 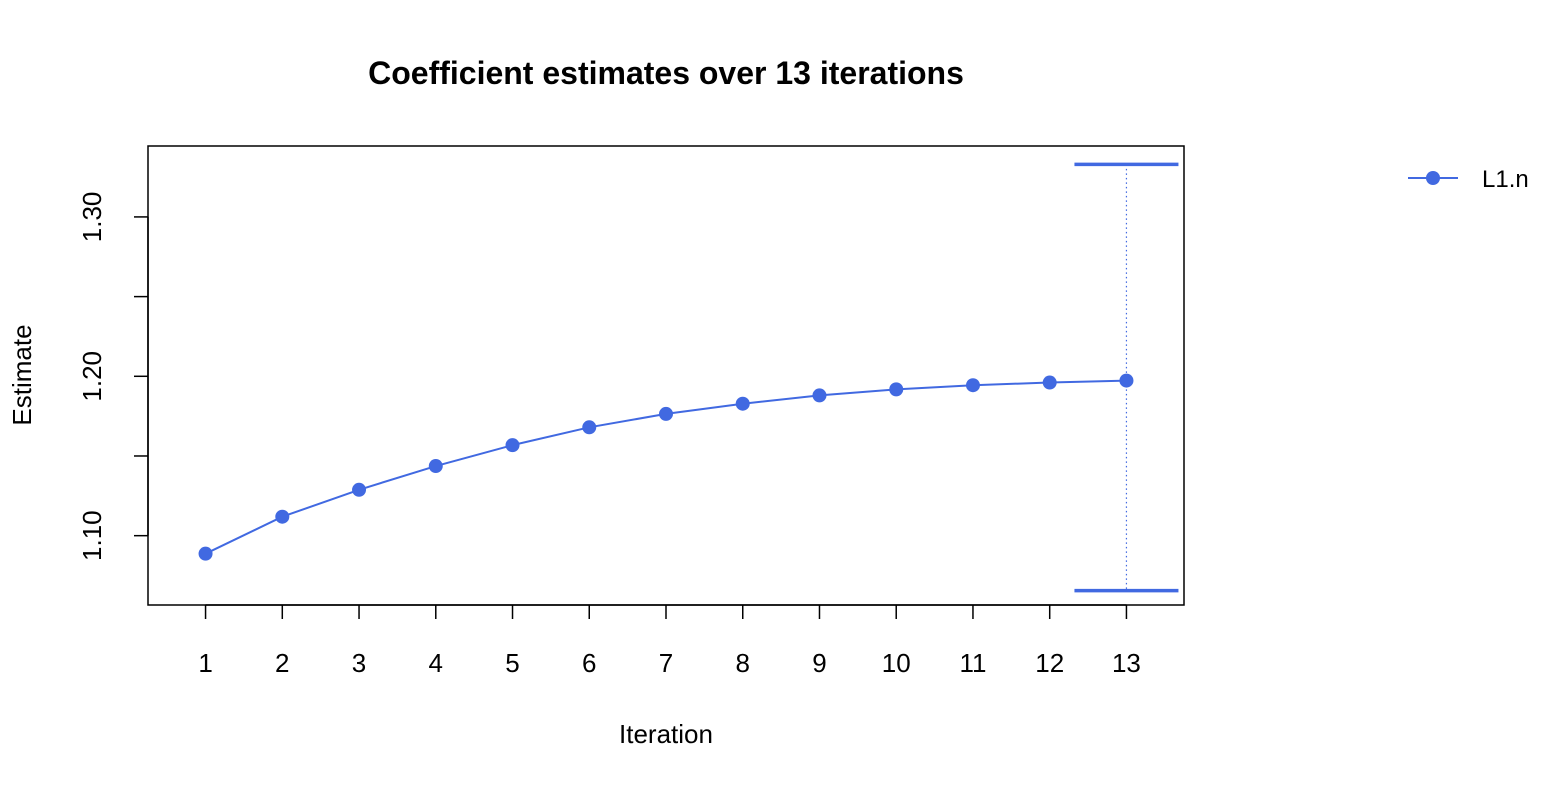 What do you see at coordinates (1049, 663) in the screenshot?
I see `x-tick-label: 12` at bounding box center [1049, 663].